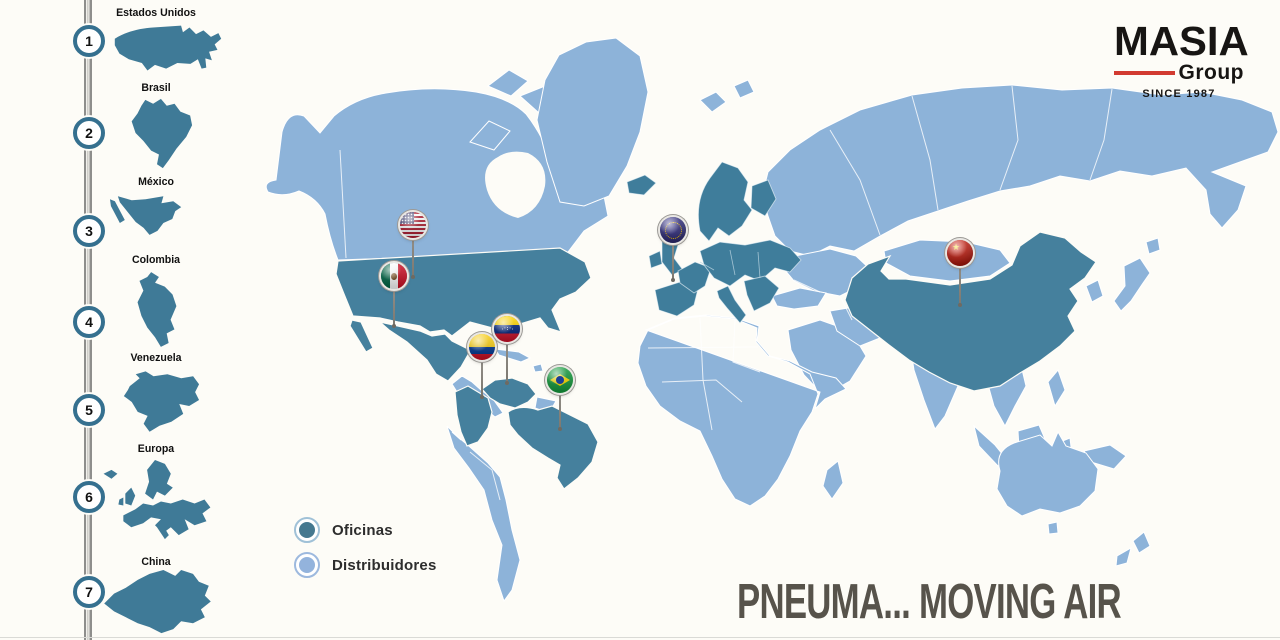 The height and width of the screenshot is (640, 1280). I want to click on legend-distributors-label: Distribuidores, so click(384, 565).